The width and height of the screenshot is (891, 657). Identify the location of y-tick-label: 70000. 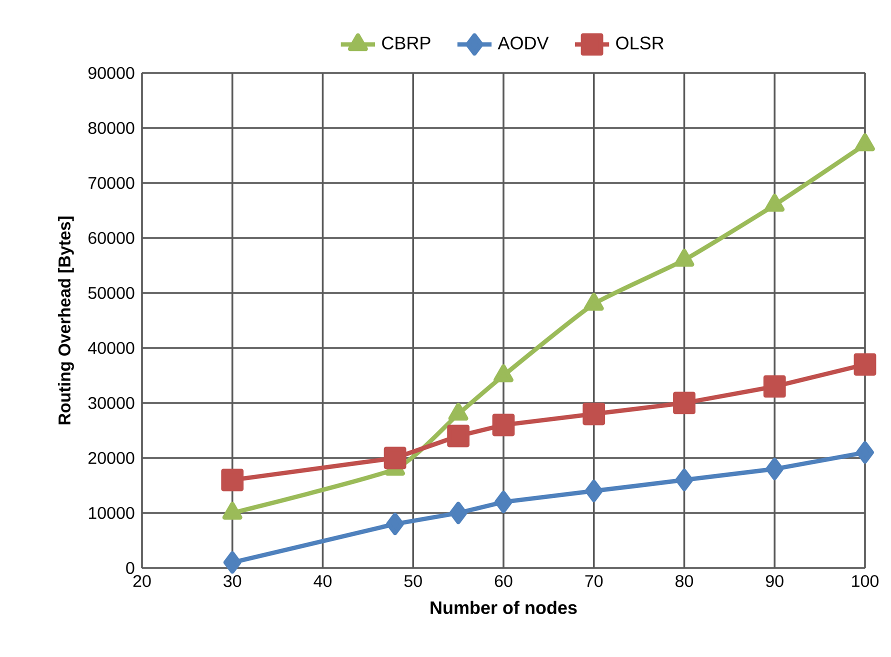
(111, 183).